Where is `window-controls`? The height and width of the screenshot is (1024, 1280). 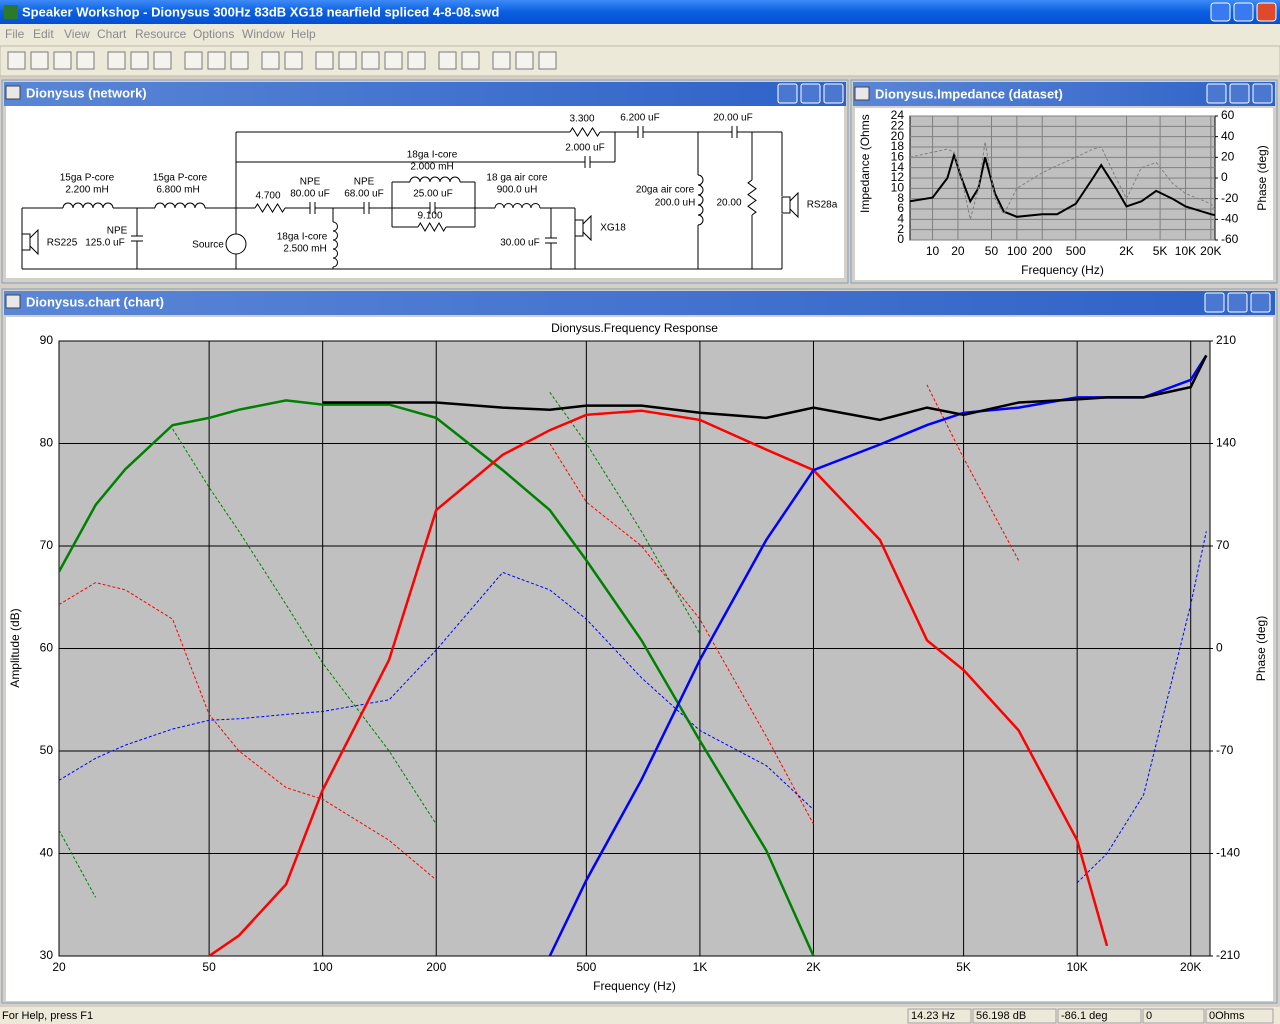 window-controls is located at coordinates (1243, 12).